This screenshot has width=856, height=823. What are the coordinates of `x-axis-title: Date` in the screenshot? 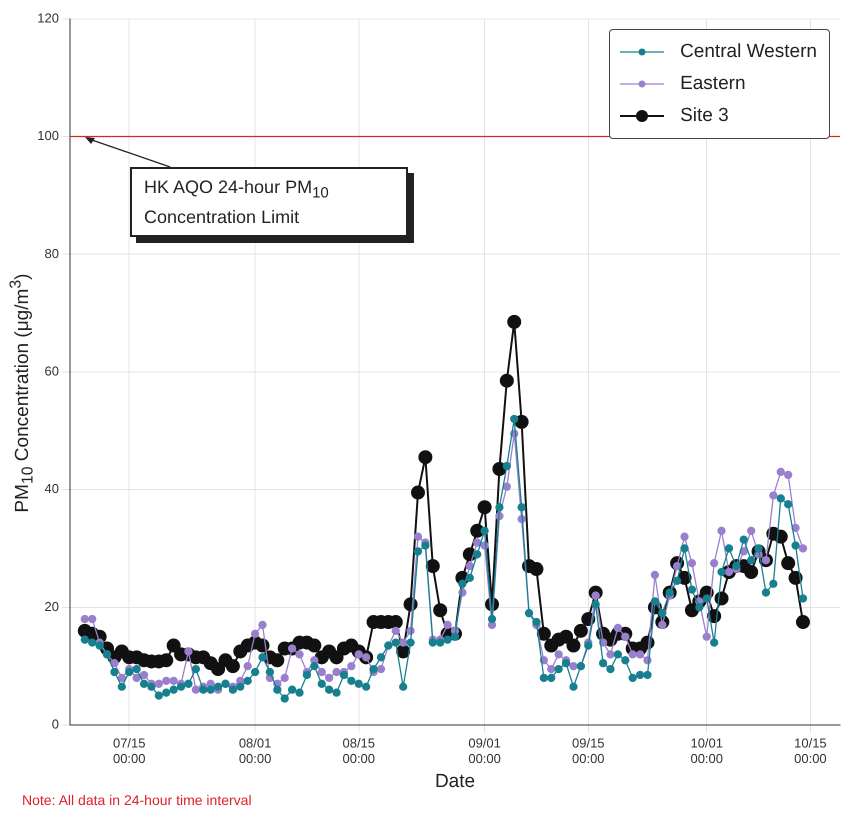 It's located at (455, 781).